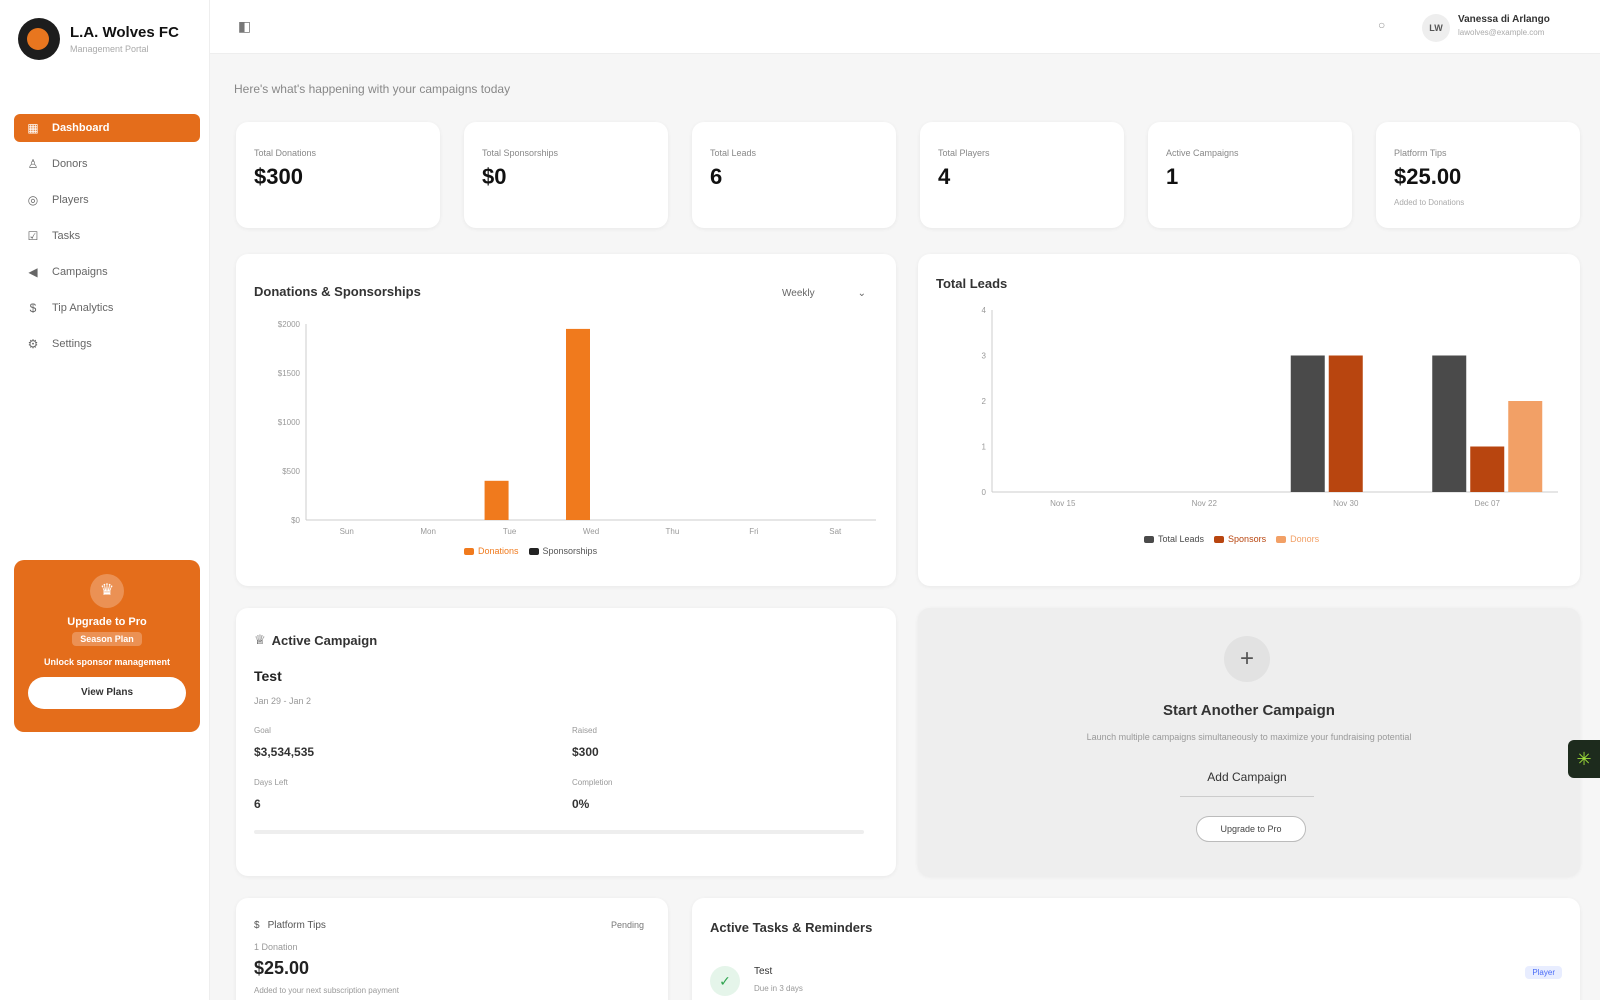 The image size is (1600, 1000). Describe the element at coordinates (1436, 28) in the screenshot. I see `avatar: LW` at that location.